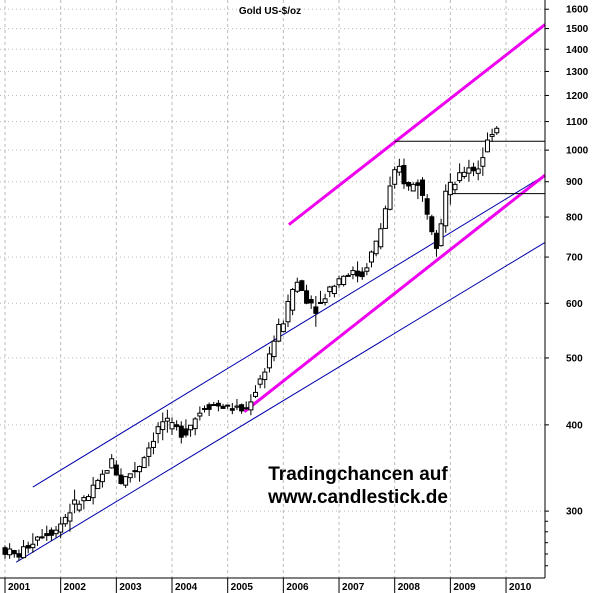 This screenshot has width=595, height=593. Describe the element at coordinates (574, 358) in the screenshot. I see `y-tick-label: 500` at that location.